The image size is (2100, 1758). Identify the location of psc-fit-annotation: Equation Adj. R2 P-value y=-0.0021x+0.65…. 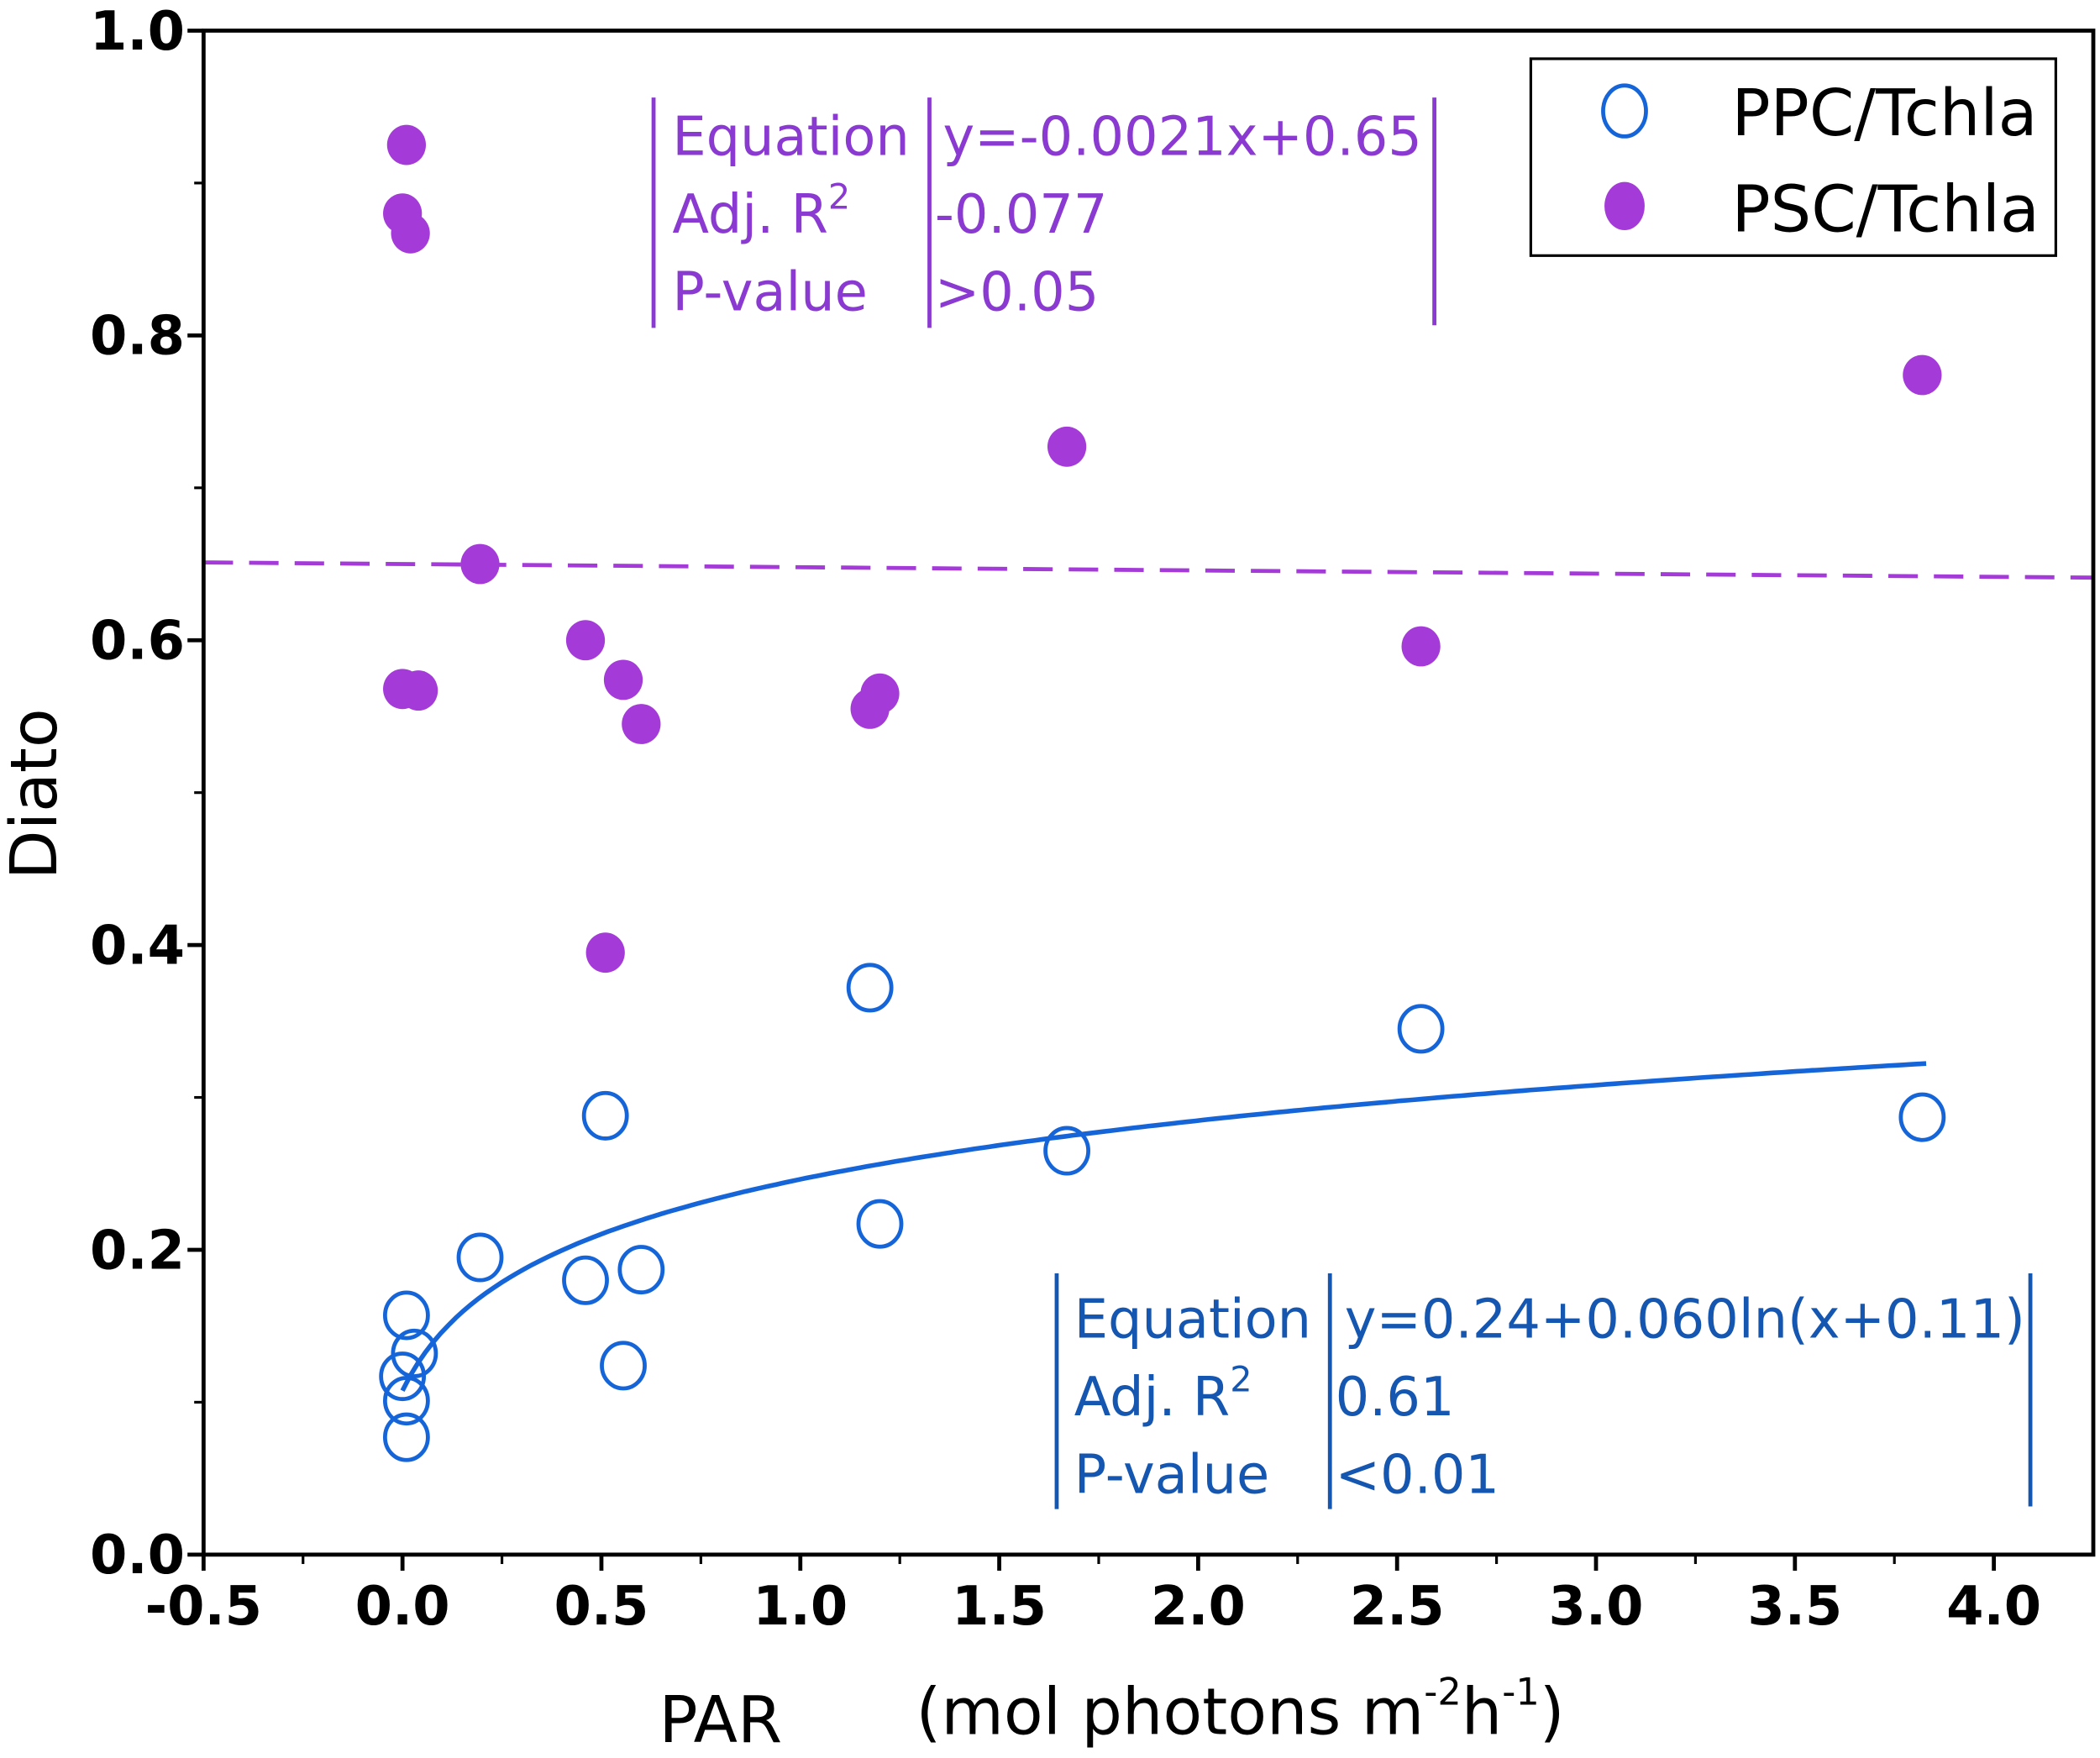
(1043, 212).